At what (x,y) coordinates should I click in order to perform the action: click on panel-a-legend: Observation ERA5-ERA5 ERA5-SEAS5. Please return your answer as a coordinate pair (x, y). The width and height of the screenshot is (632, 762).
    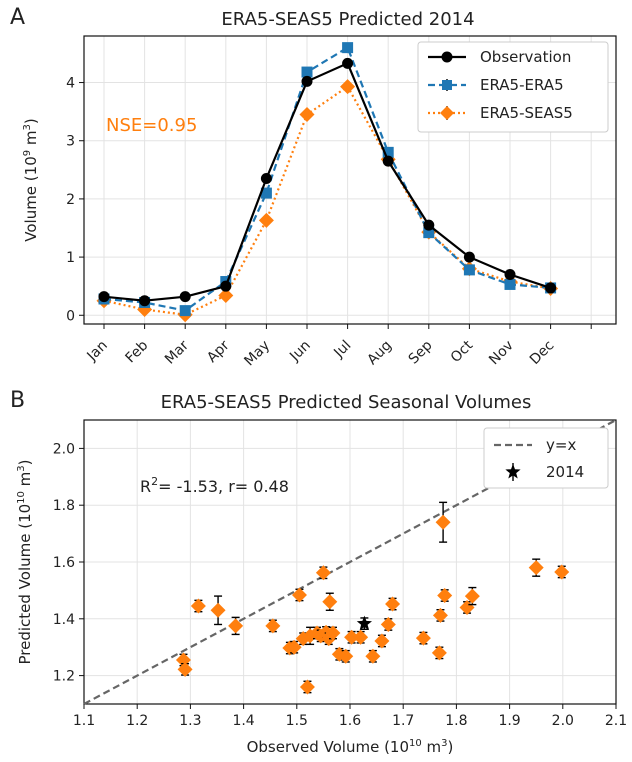
    Looking at the image, I should click on (513, 87).